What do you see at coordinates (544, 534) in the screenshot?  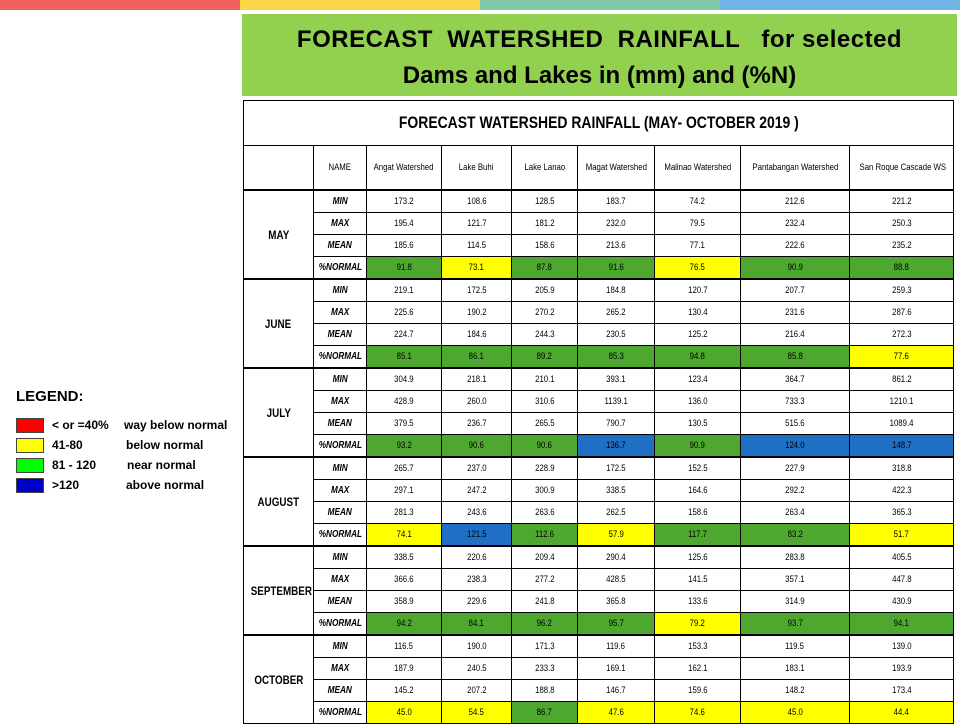 I see `value-text: 112.6` at bounding box center [544, 534].